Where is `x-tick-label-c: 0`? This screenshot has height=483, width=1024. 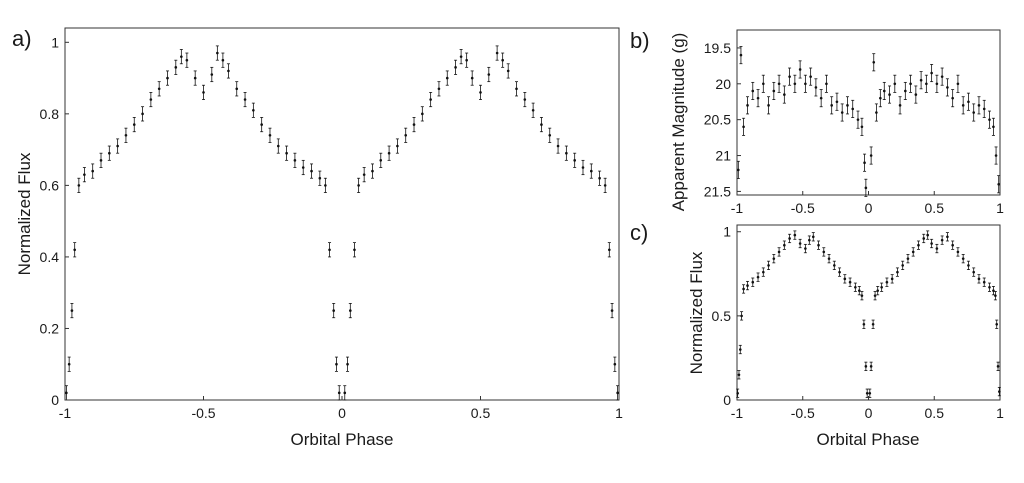 x-tick-label-c: 0 is located at coordinates (869, 413).